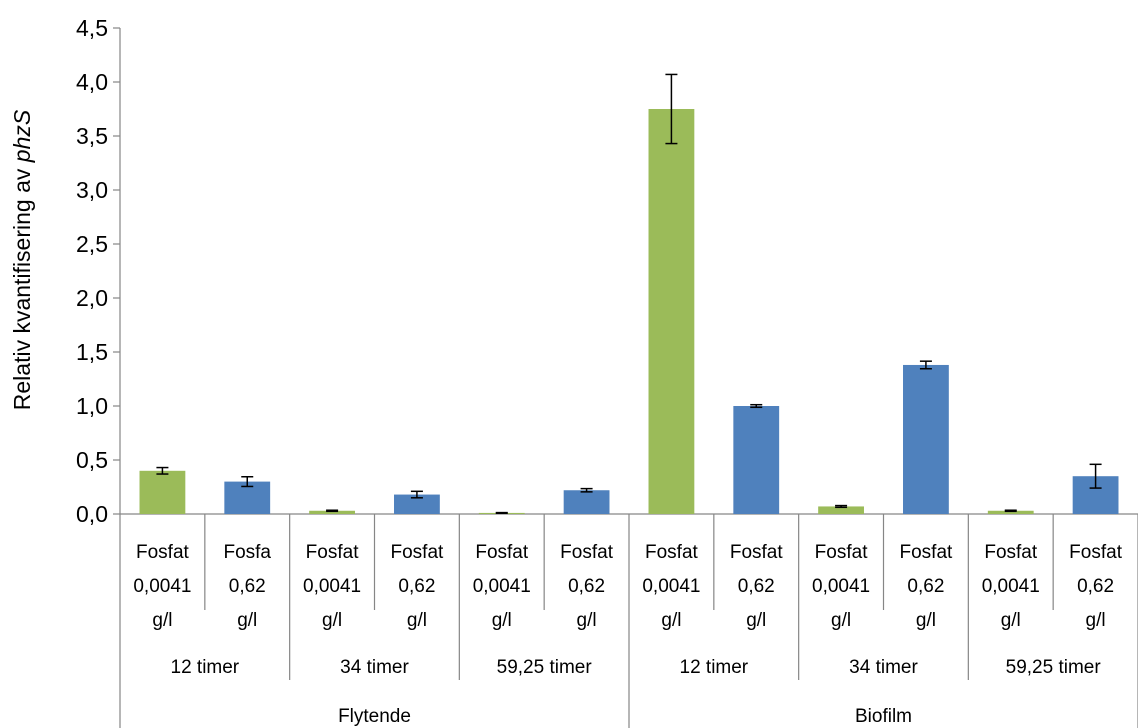  I want to click on group-label: Biofilm, so click(883, 716).